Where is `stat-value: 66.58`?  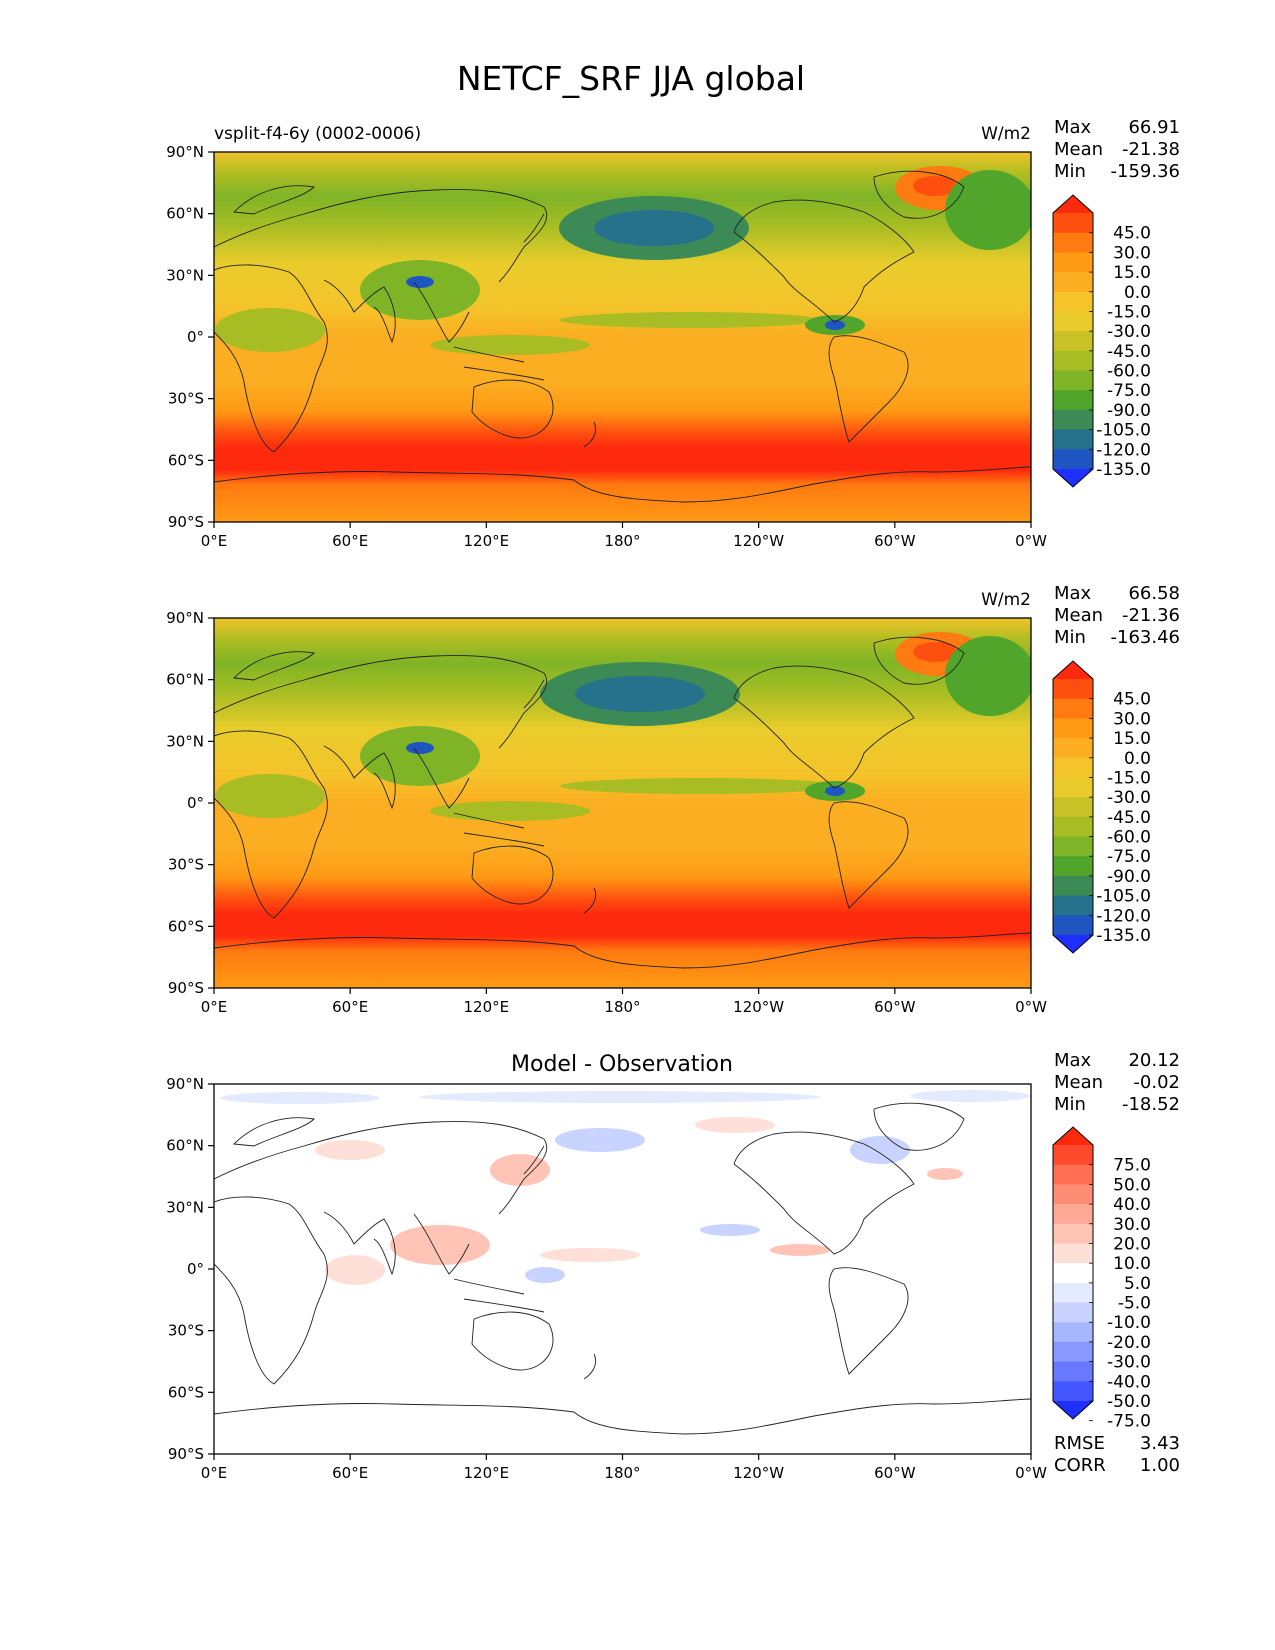 stat-value: 66.58 is located at coordinates (1154, 593).